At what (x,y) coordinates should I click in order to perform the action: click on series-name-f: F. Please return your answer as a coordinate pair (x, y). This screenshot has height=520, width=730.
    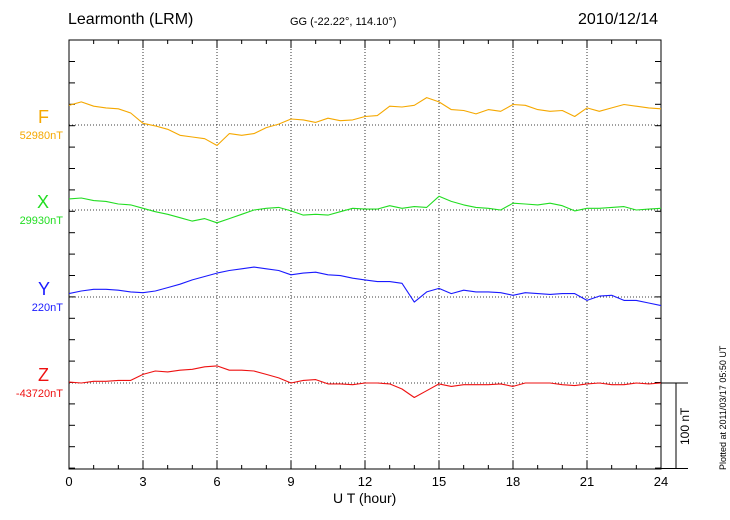
    Looking at the image, I should click on (43, 117).